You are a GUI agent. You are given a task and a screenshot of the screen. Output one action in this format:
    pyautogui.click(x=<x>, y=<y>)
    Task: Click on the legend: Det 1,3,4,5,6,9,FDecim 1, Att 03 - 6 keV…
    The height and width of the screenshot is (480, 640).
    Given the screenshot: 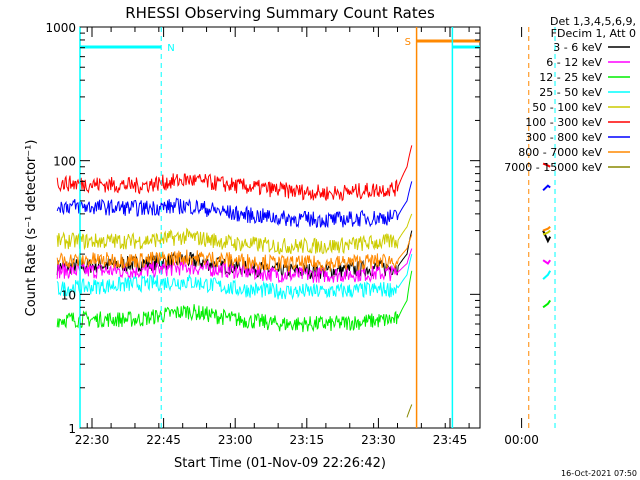 What is the action you would take?
    pyautogui.click(x=570, y=94)
    